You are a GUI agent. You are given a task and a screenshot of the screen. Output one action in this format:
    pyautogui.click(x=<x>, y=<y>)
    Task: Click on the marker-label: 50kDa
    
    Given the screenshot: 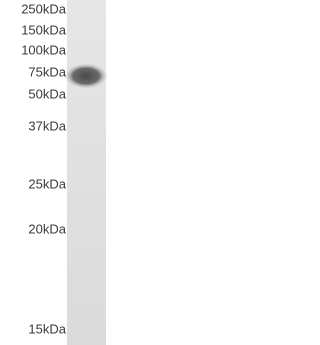 What is the action you would take?
    pyautogui.click(x=47, y=93)
    